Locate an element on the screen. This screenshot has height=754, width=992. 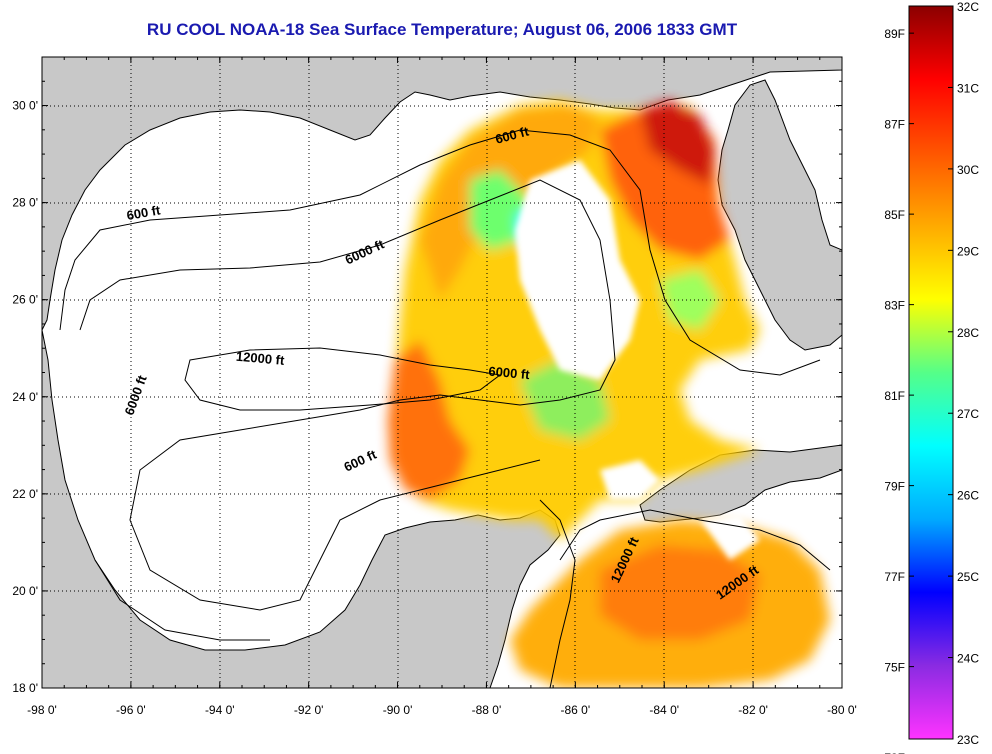
lon-tick-label: -84 0' is located at coordinates (664, 710).